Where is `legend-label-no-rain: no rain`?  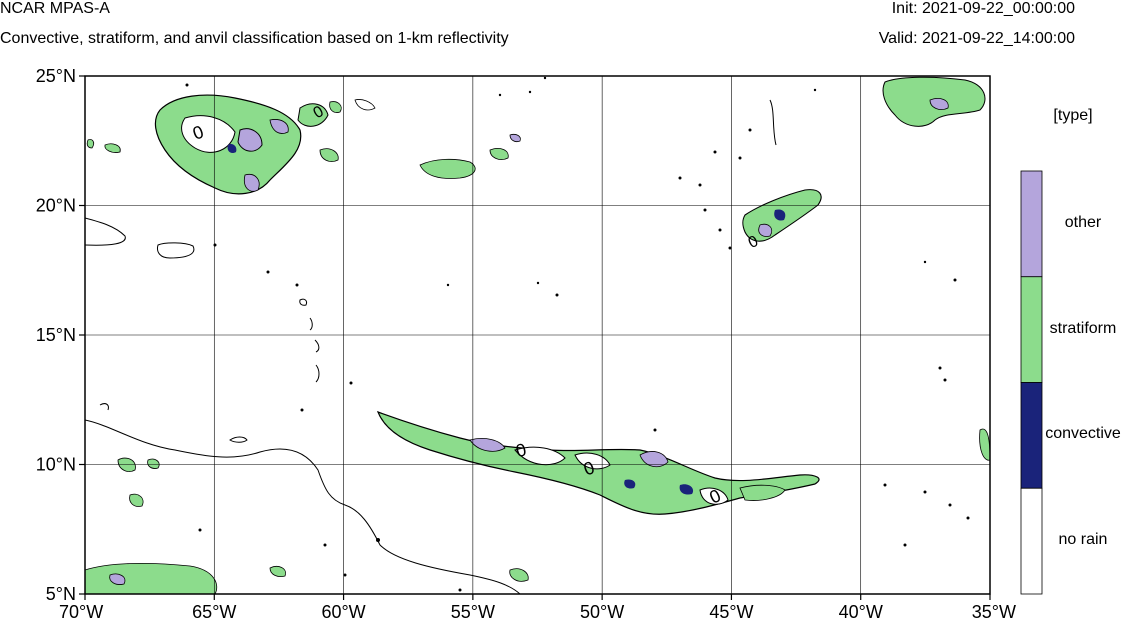
legend-label-no-rain: no rain is located at coordinates (1083, 540).